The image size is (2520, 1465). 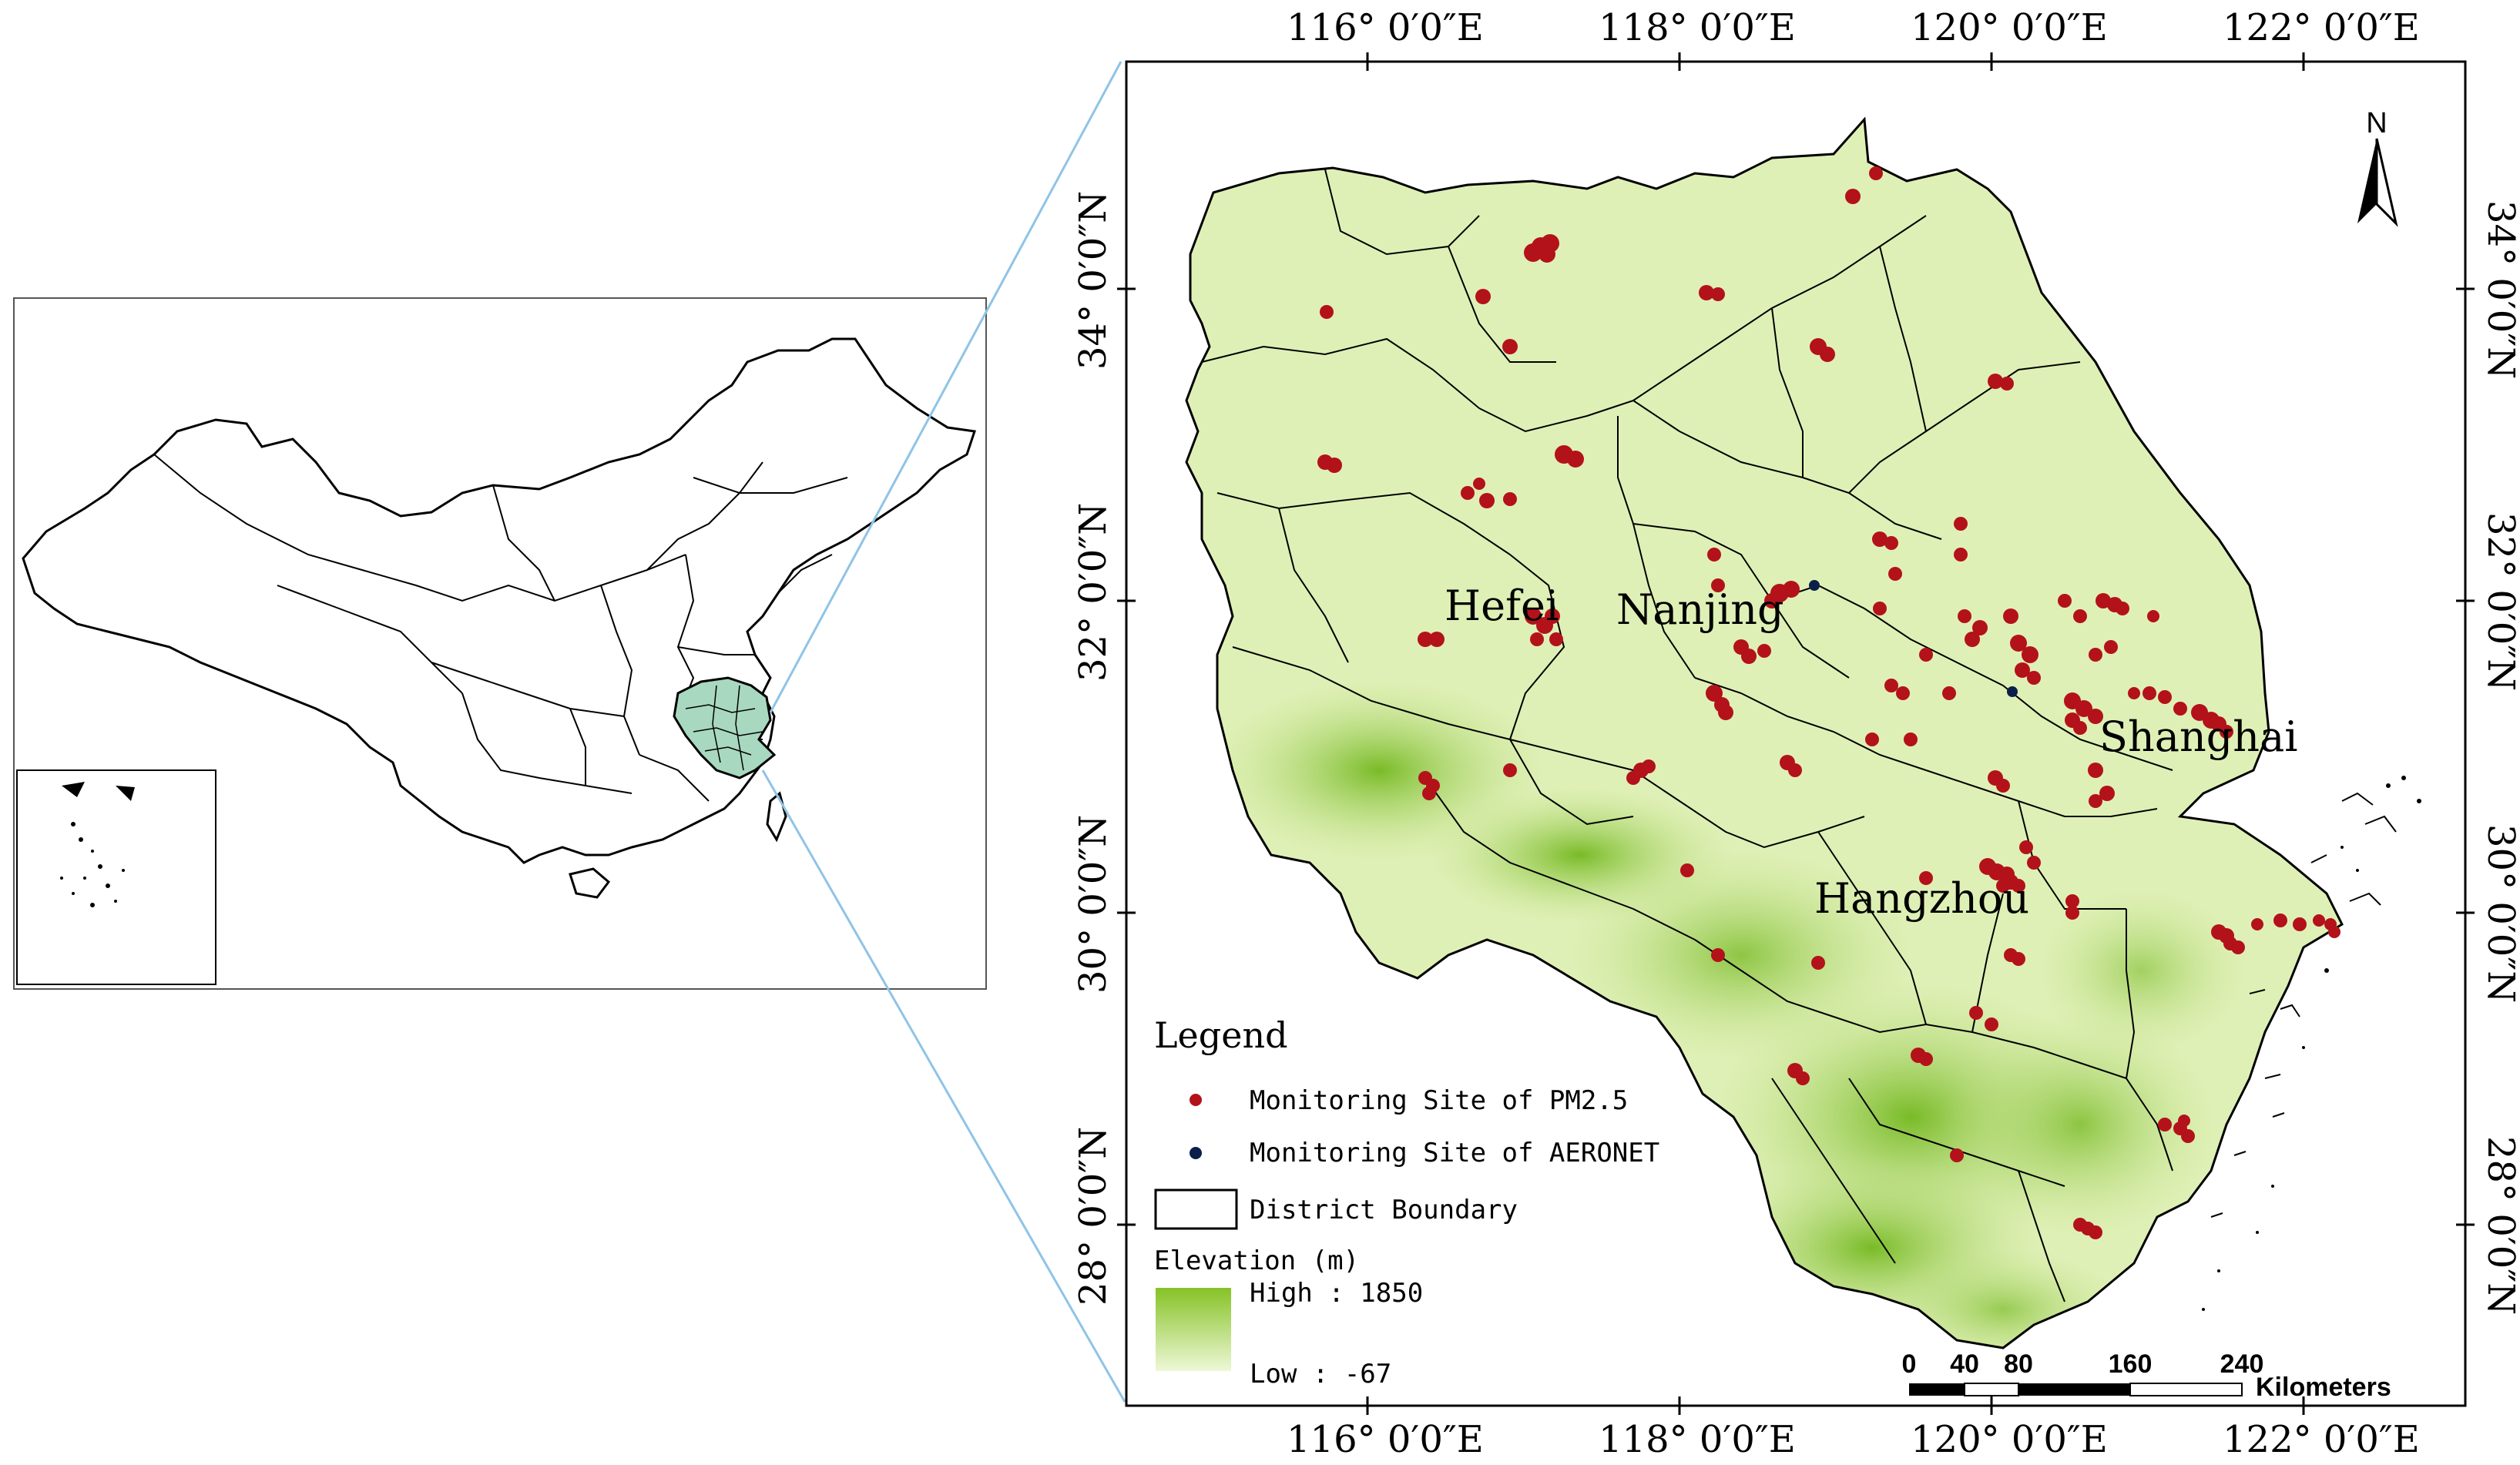 What do you see at coordinates (2321, 1439) in the screenshot?
I see `bottom-lon-label: 122° 0′0″E` at bounding box center [2321, 1439].